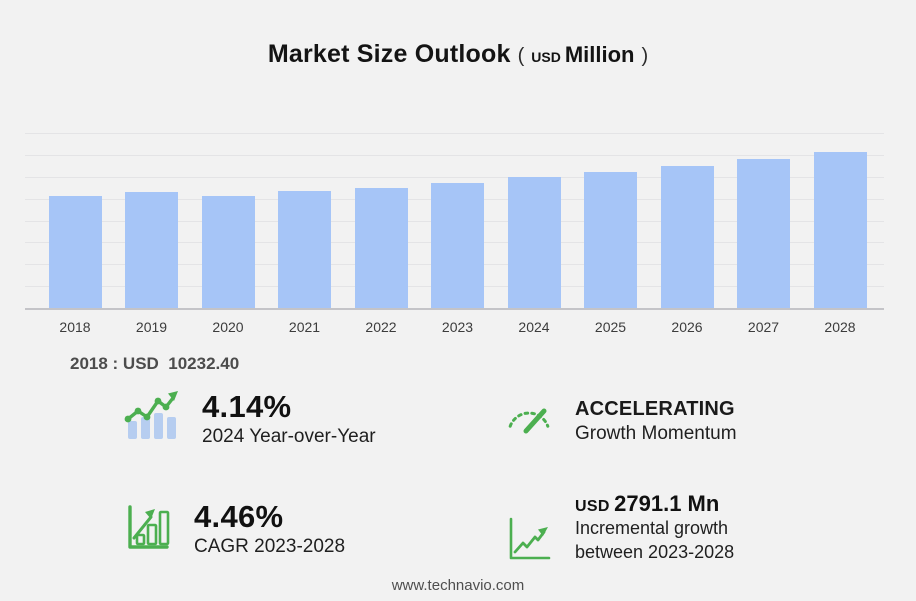 This screenshot has width=916, height=601. I want to click on x-tick-2025: 2025, so click(610, 327).